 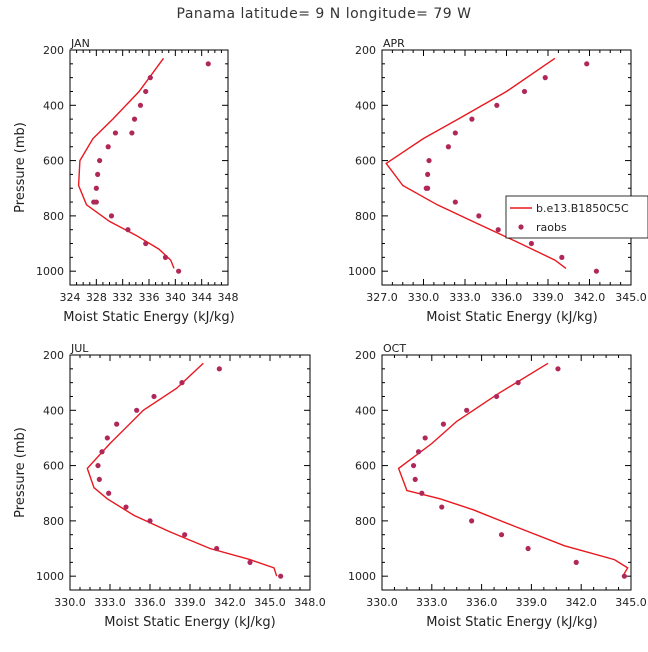 What do you see at coordinates (70, 297) in the screenshot?
I see `x-tick-label: 324` at bounding box center [70, 297].